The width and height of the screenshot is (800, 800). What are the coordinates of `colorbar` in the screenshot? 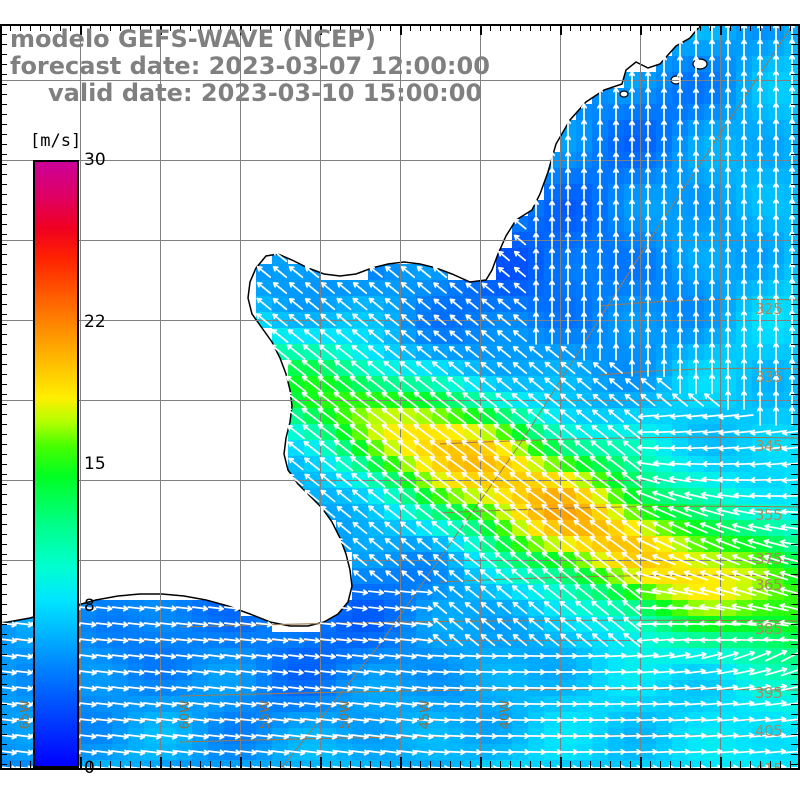 It's located at (56, 464).